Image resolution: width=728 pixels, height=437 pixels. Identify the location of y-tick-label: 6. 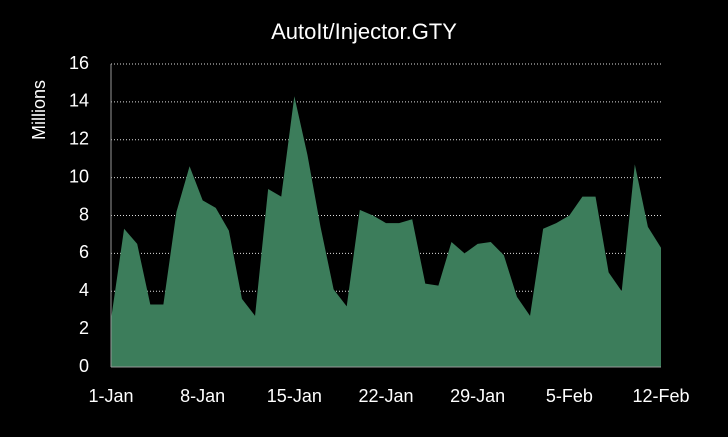
(84, 252).